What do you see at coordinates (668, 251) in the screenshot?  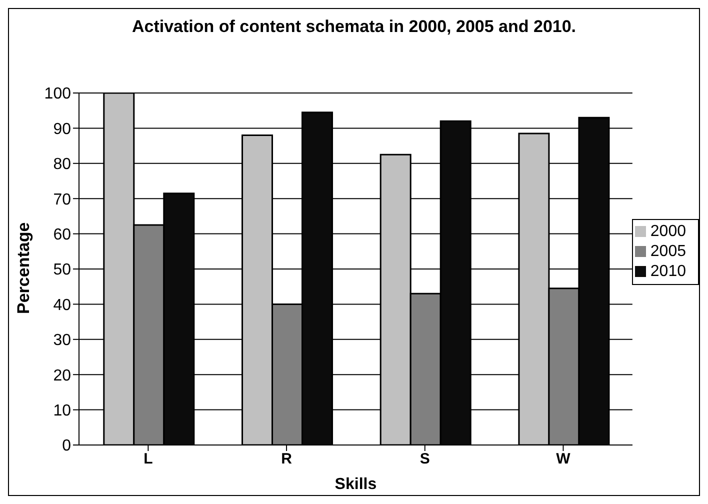 I see `legend-label: 2005` at bounding box center [668, 251].